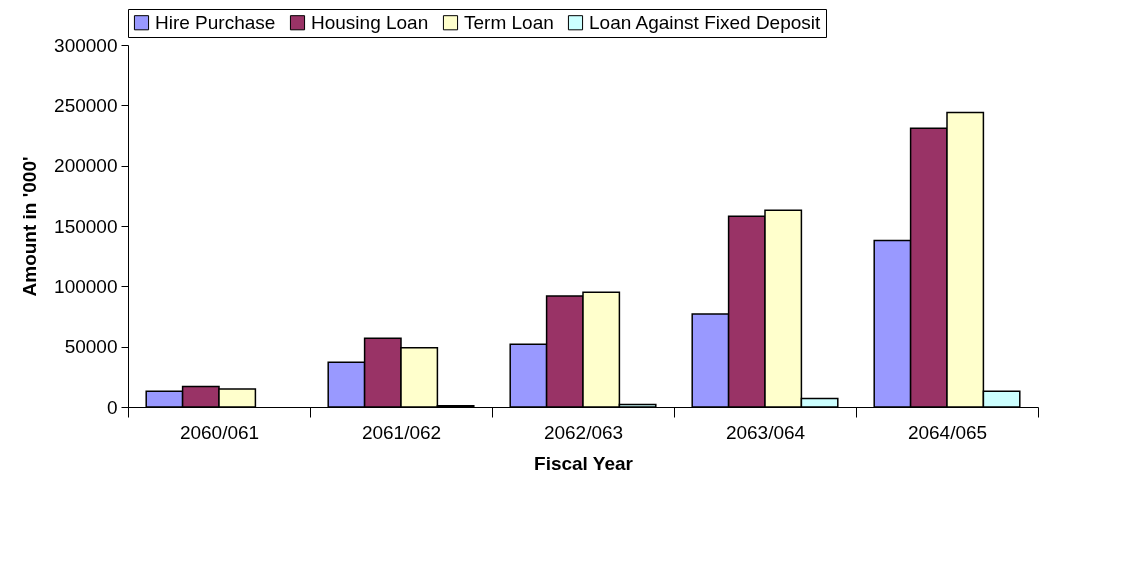 The width and height of the screenshot is (1129, 570). What do you see at coordinates (401, 432) in the screenshot?
I see `x-tick-label: 2061/062` at bounding box center [401, 432].